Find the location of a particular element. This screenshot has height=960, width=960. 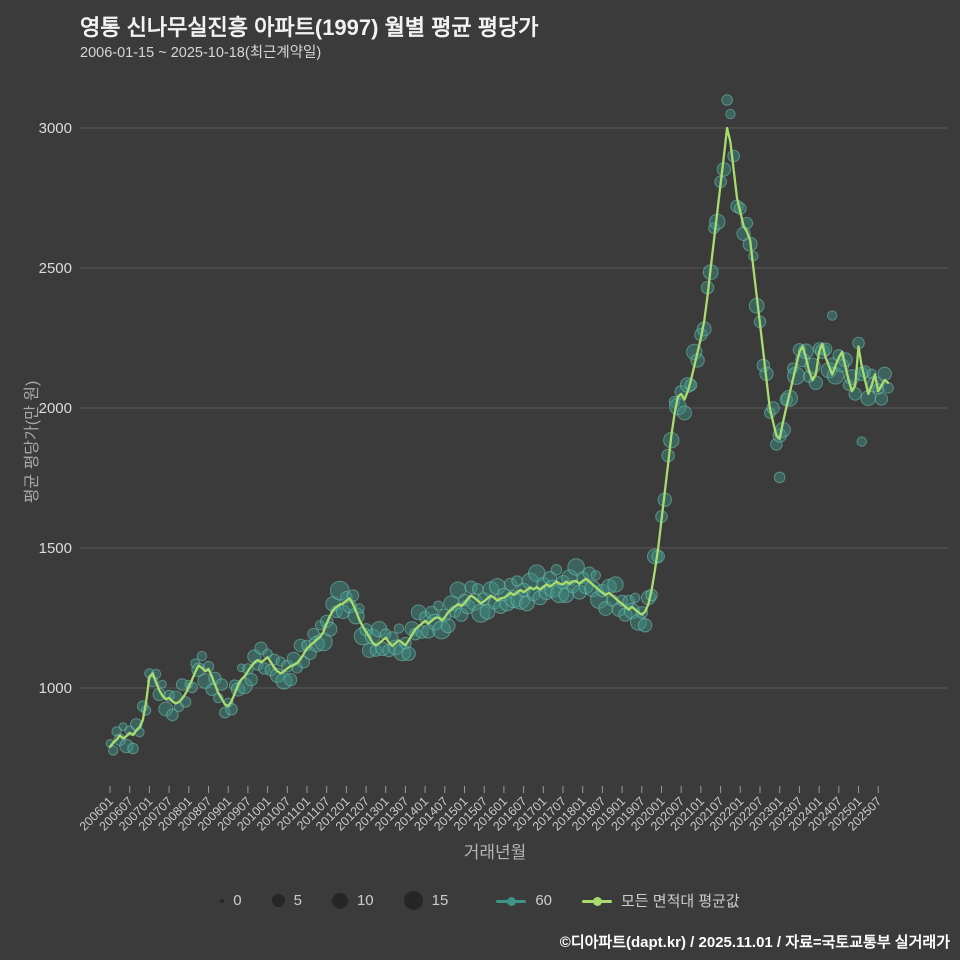

legend-size-label: 5 is located at coordinates (297, 900).